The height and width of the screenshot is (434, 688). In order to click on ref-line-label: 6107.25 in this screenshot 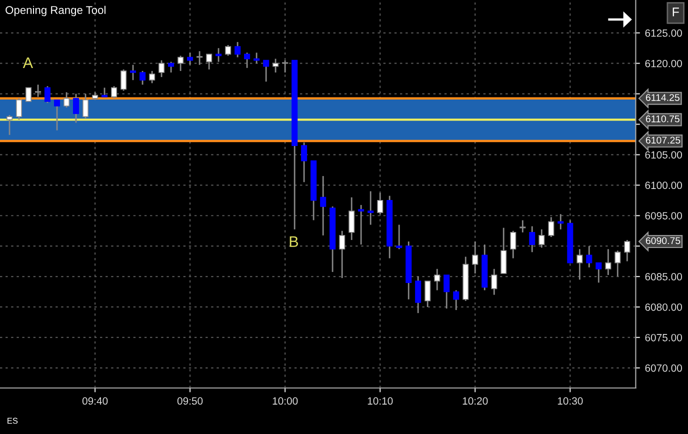, I will do `click(663, 140)`.